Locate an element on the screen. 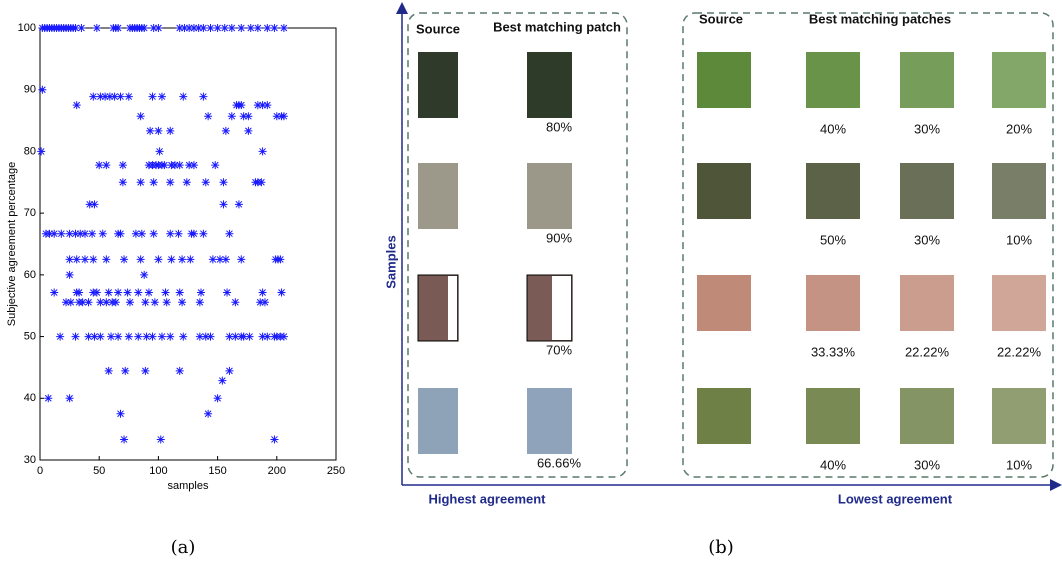 This screenshot has height=566, width=1062. percentage: 10% is located at coordinates (1019, 239).